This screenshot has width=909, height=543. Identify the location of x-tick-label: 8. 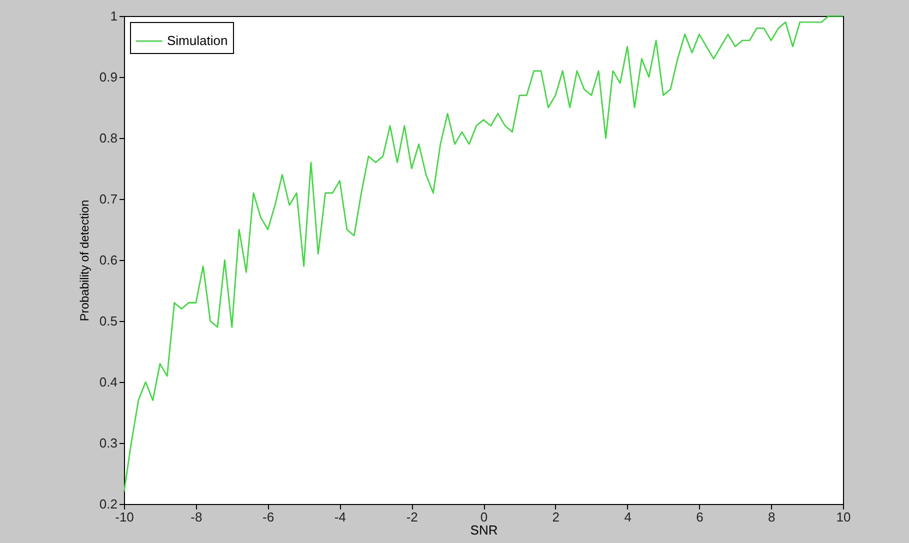
(772, 517).